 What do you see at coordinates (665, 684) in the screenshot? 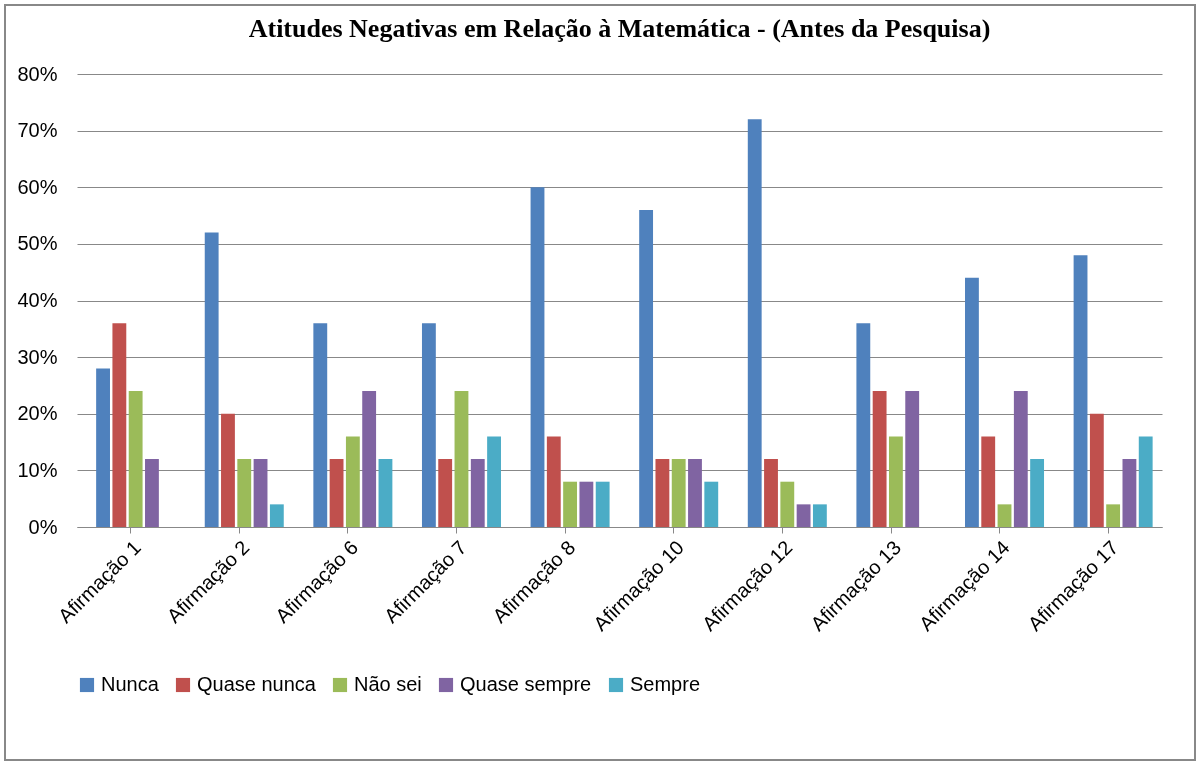
I see `legend-label: Sempre` at bounding box center [665, 684].